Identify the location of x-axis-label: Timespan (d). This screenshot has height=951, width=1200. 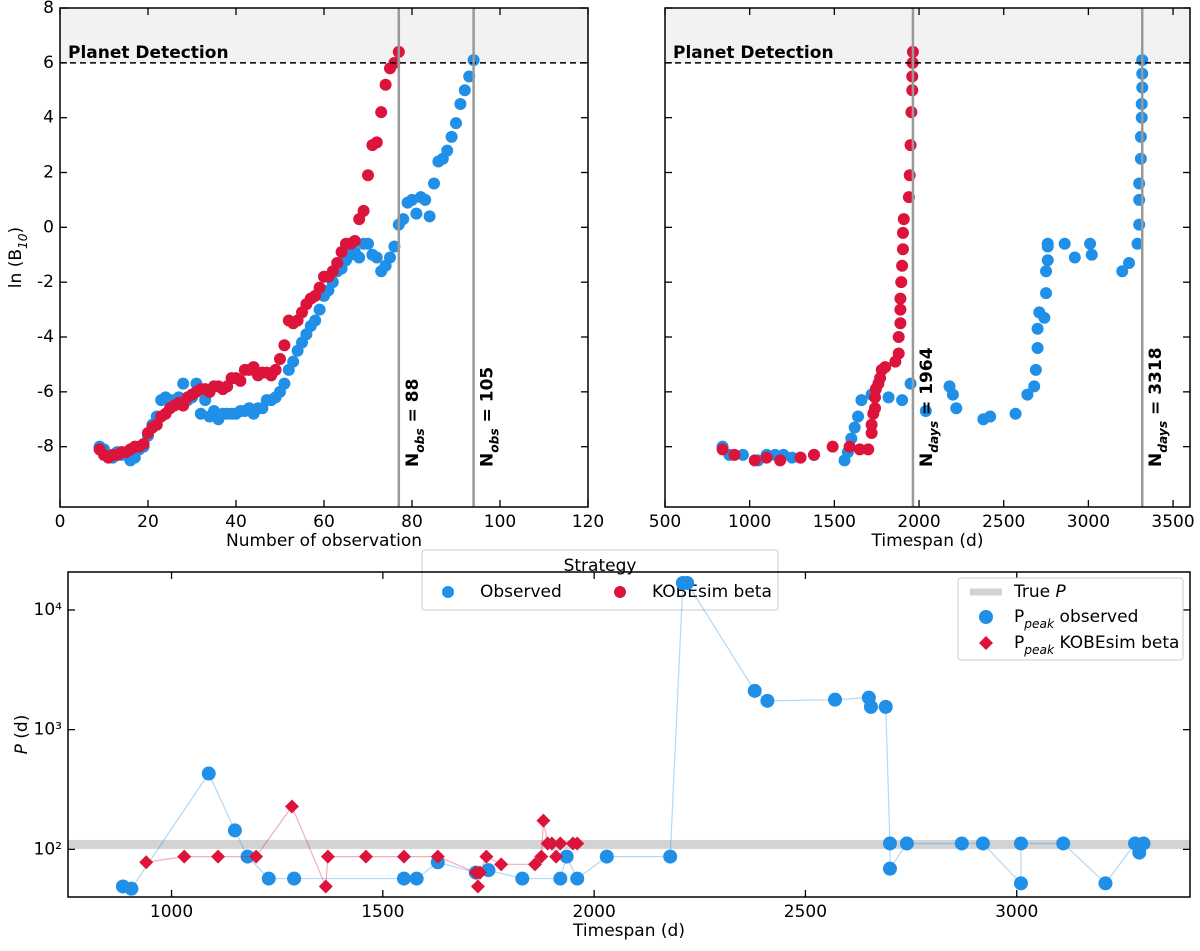
(927, 541).